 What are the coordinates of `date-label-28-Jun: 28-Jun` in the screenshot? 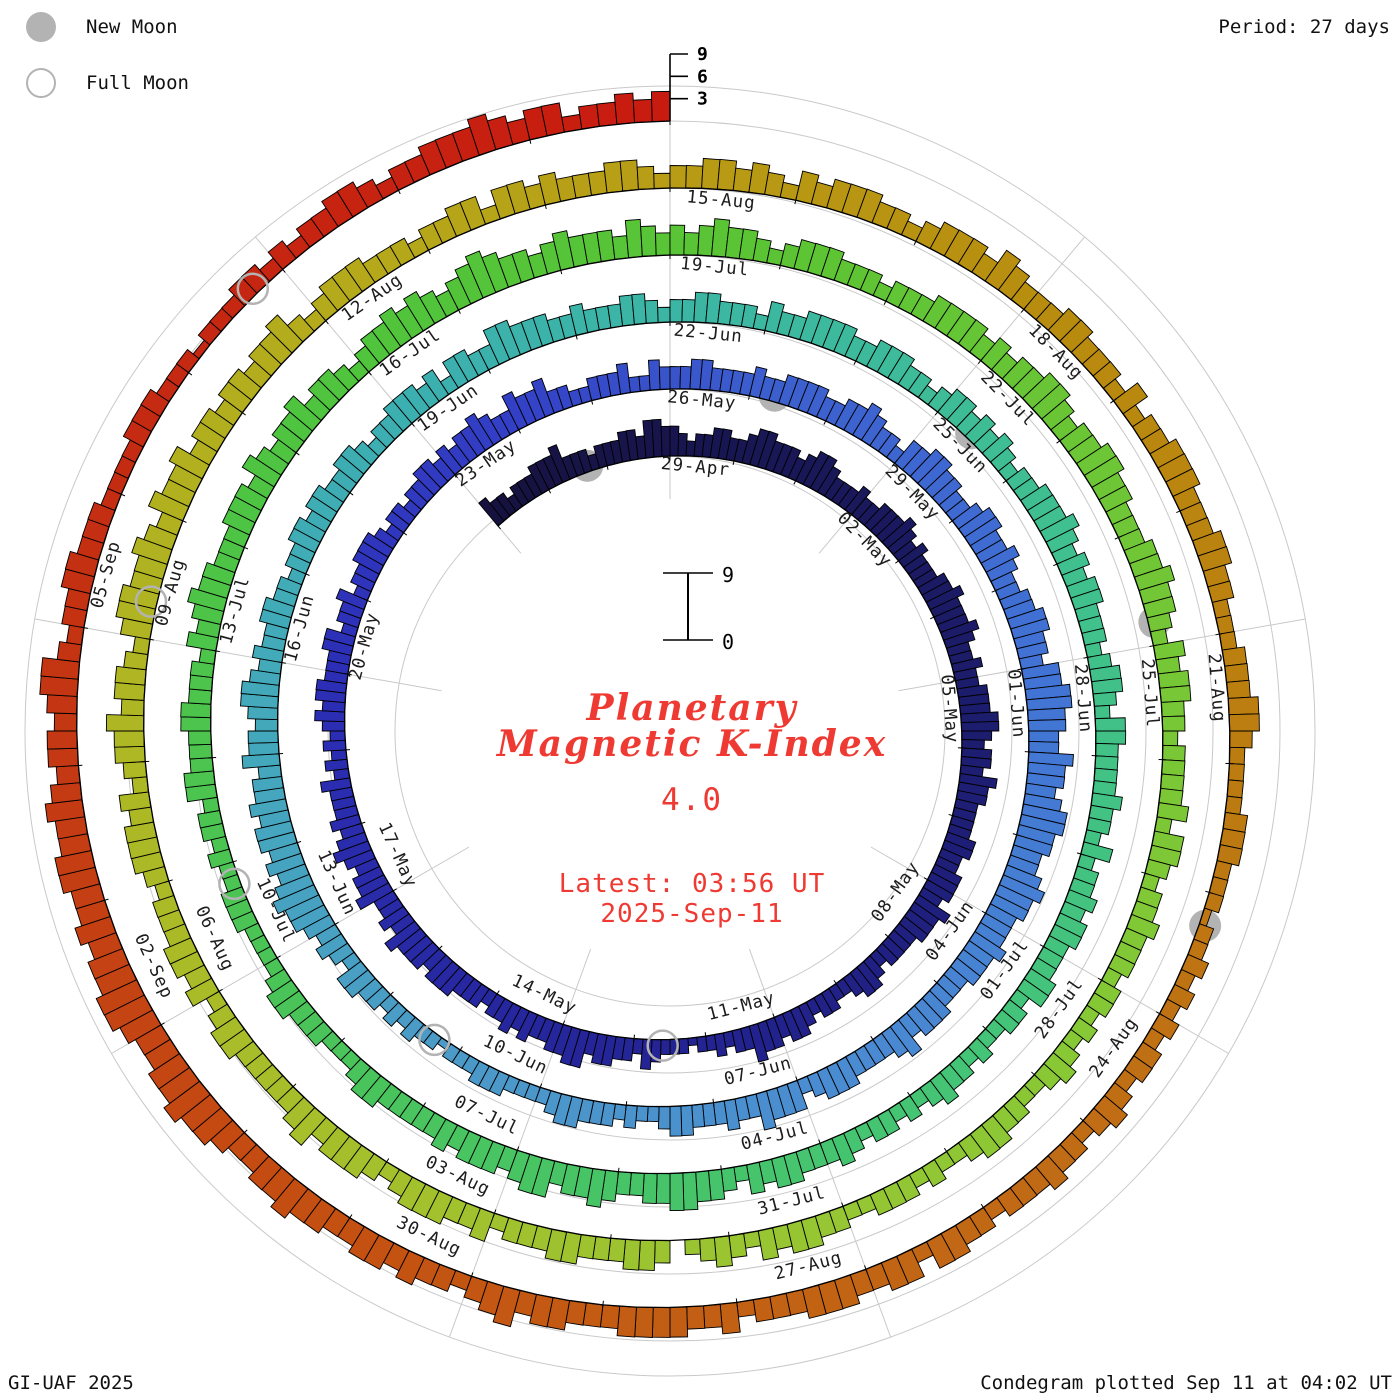 It's located at (1082, 698).